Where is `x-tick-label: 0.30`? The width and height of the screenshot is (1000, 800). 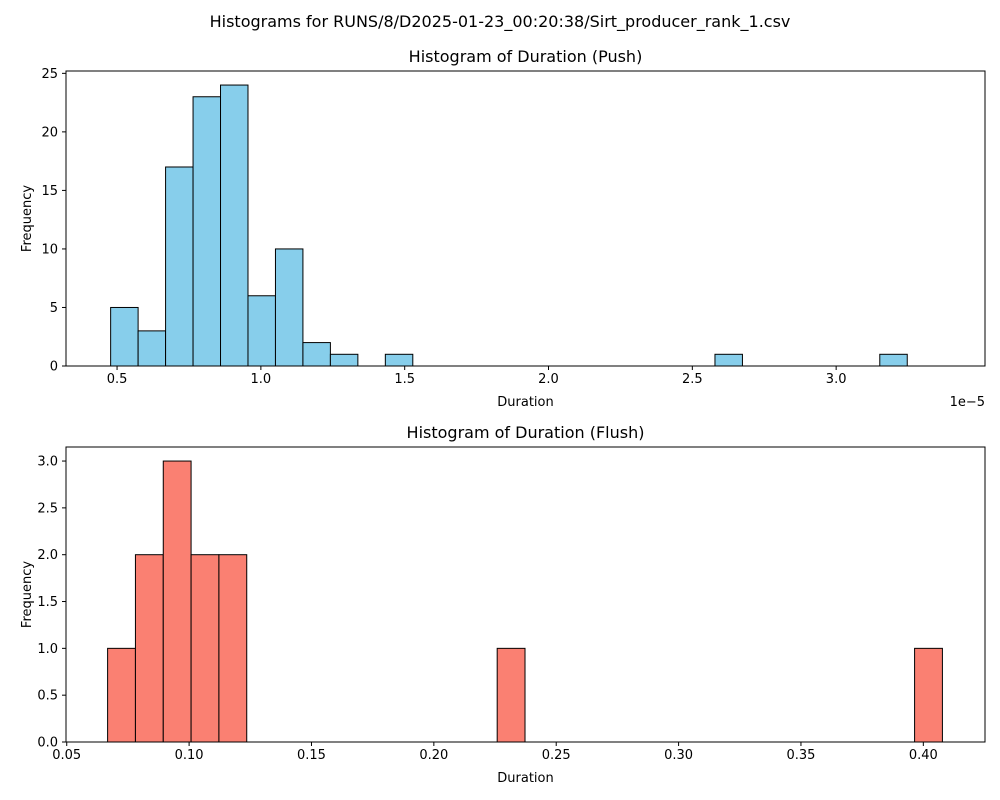 x-tick-label: 0.30 is located at coordinates (678, 755).